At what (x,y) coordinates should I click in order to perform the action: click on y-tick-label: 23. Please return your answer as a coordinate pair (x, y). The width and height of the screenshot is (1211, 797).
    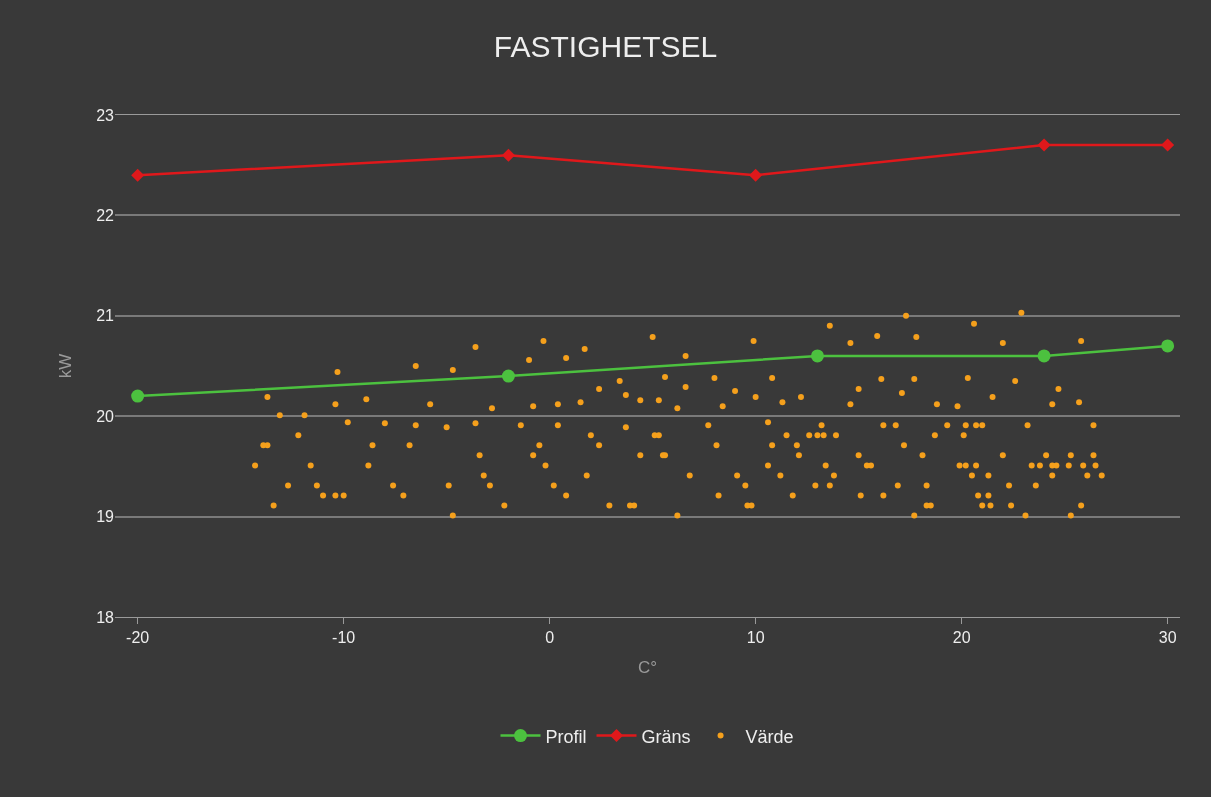
    Looking at the image, I should click on (105, 115).